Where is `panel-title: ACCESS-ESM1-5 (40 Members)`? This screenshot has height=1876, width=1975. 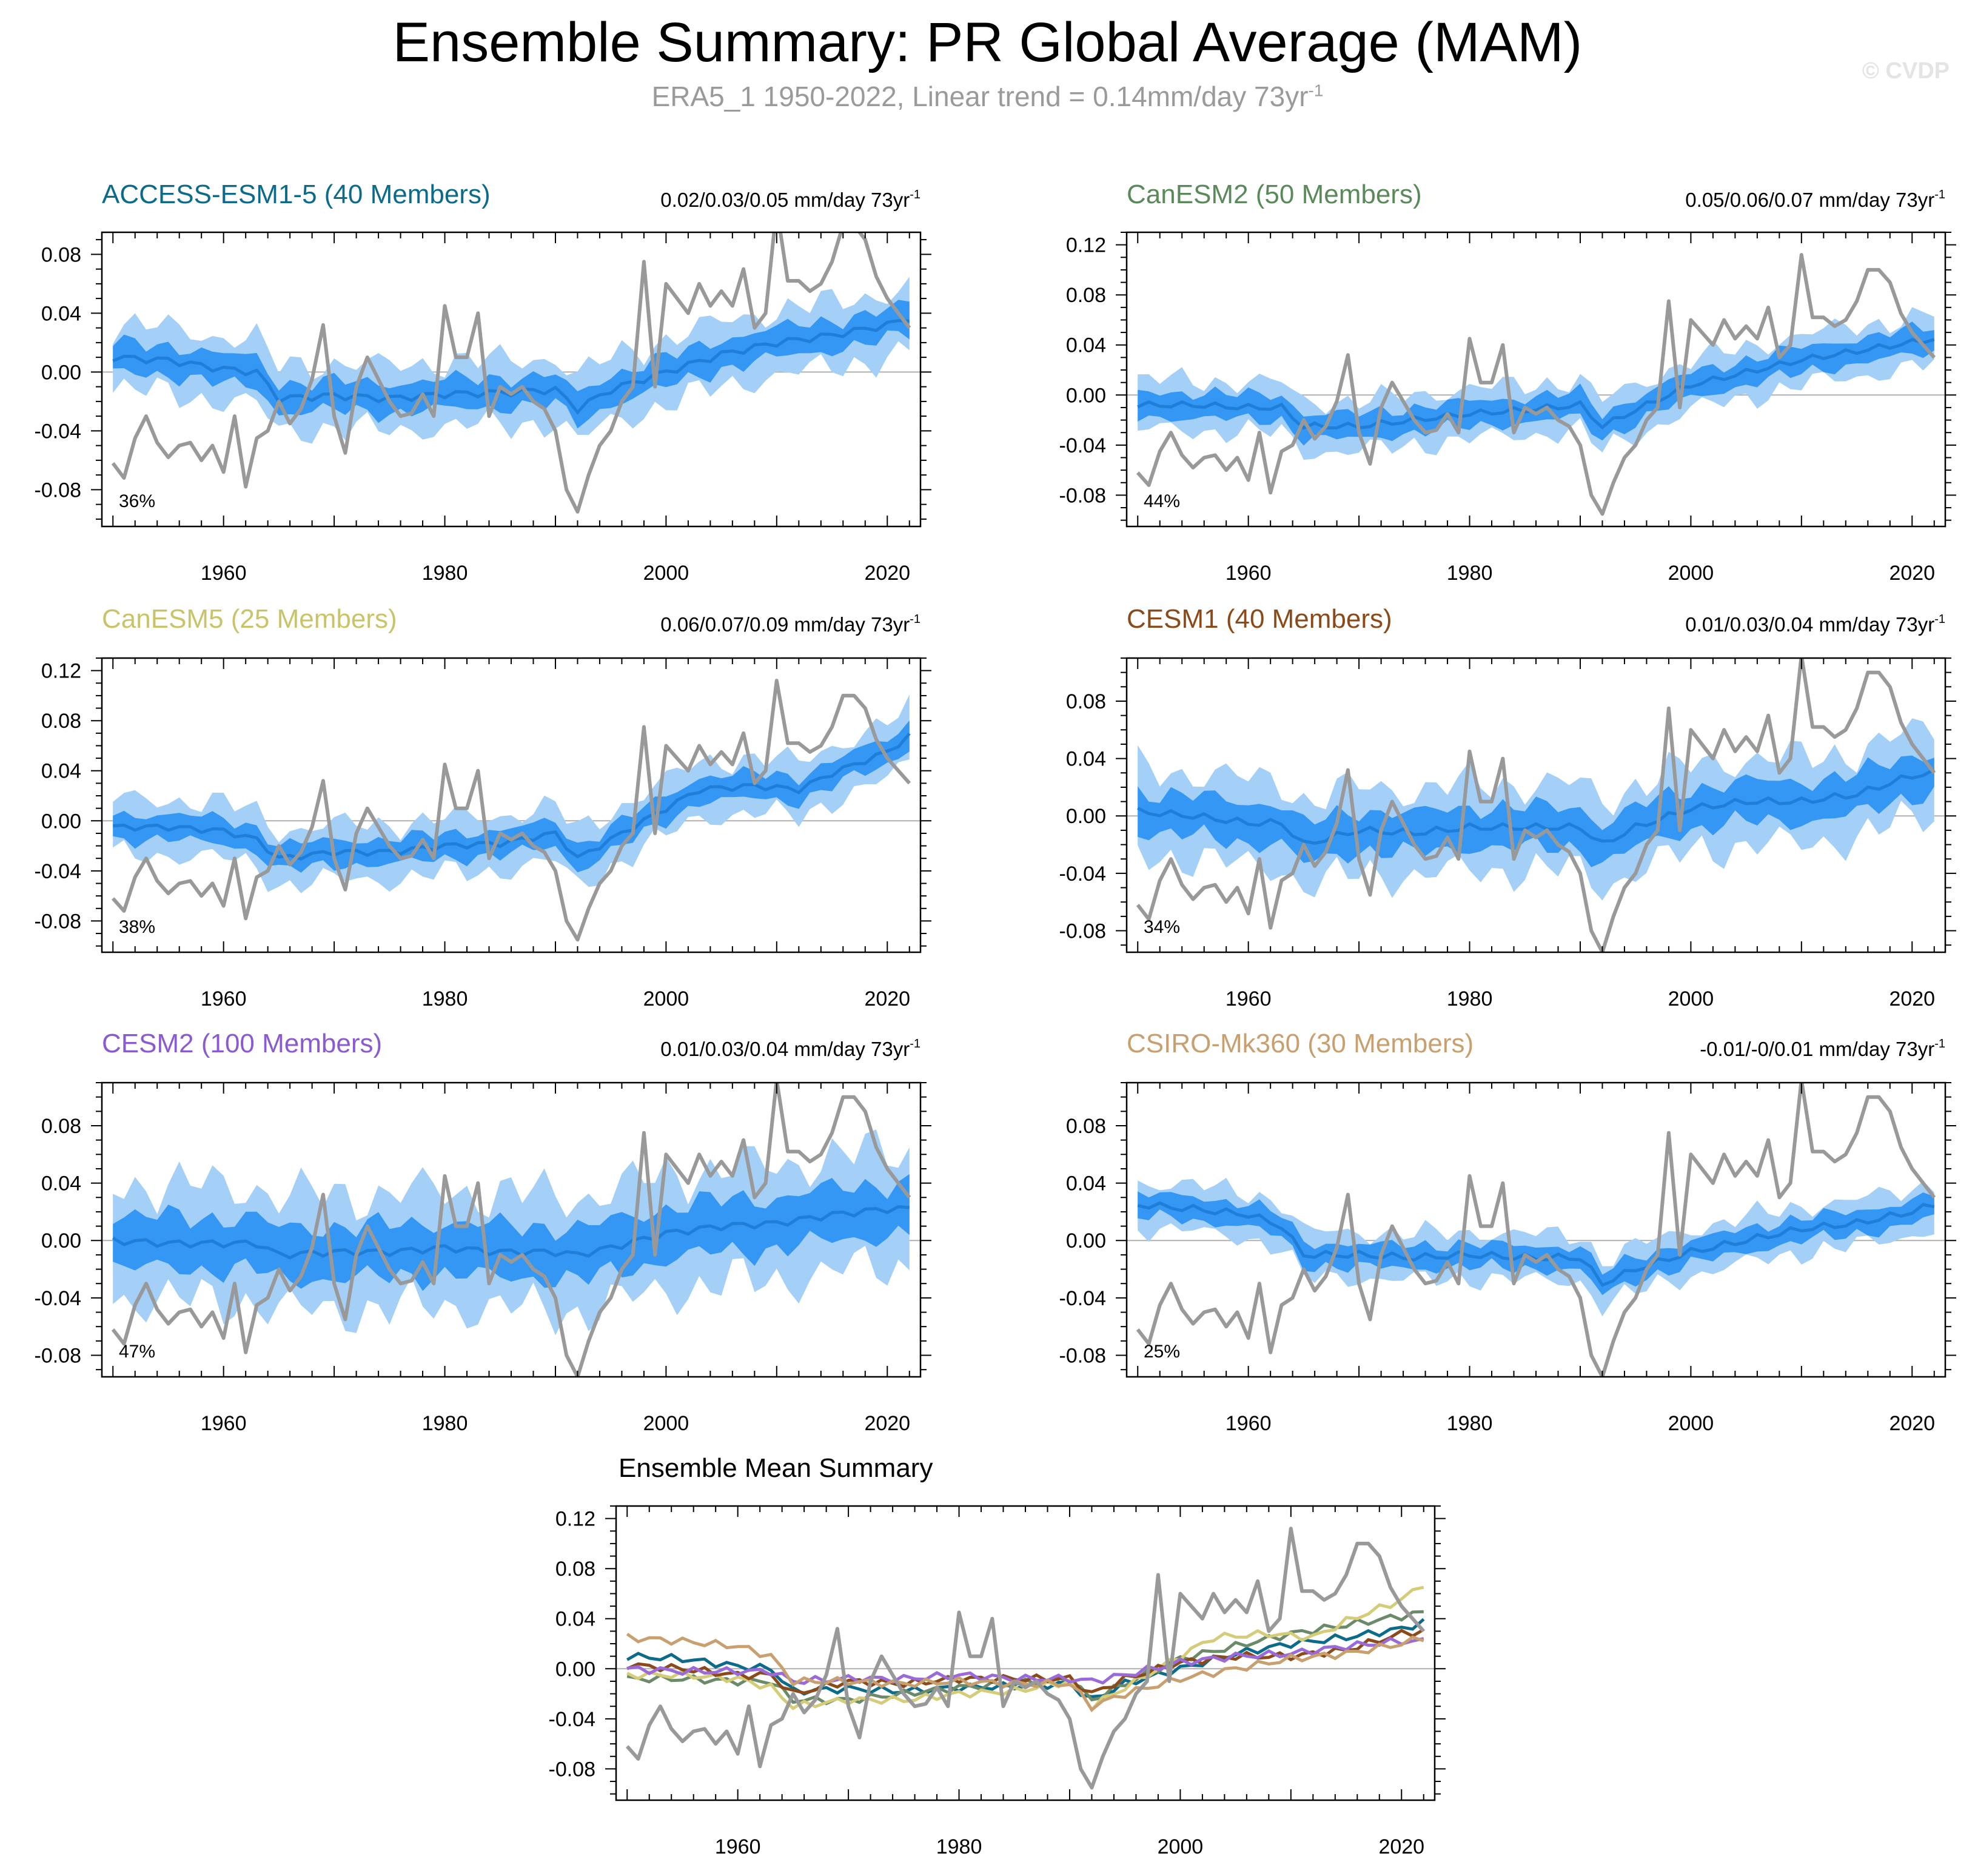
panel-title: ACCESS-ESM1-5 (40 Members) is located at coordinates (296, 194).